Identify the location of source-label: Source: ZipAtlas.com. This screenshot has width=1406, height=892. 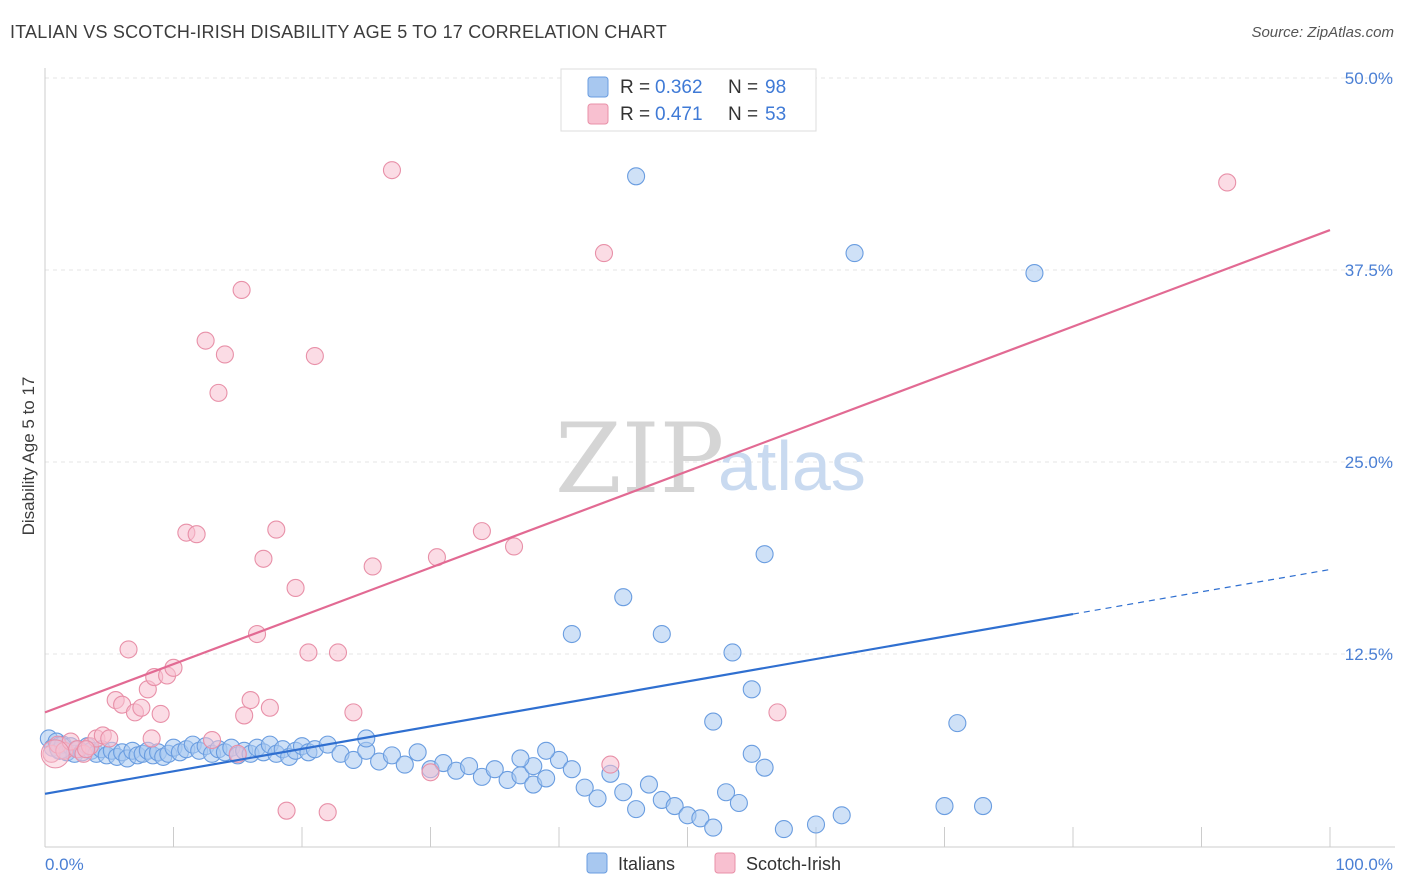
(1322, 32).